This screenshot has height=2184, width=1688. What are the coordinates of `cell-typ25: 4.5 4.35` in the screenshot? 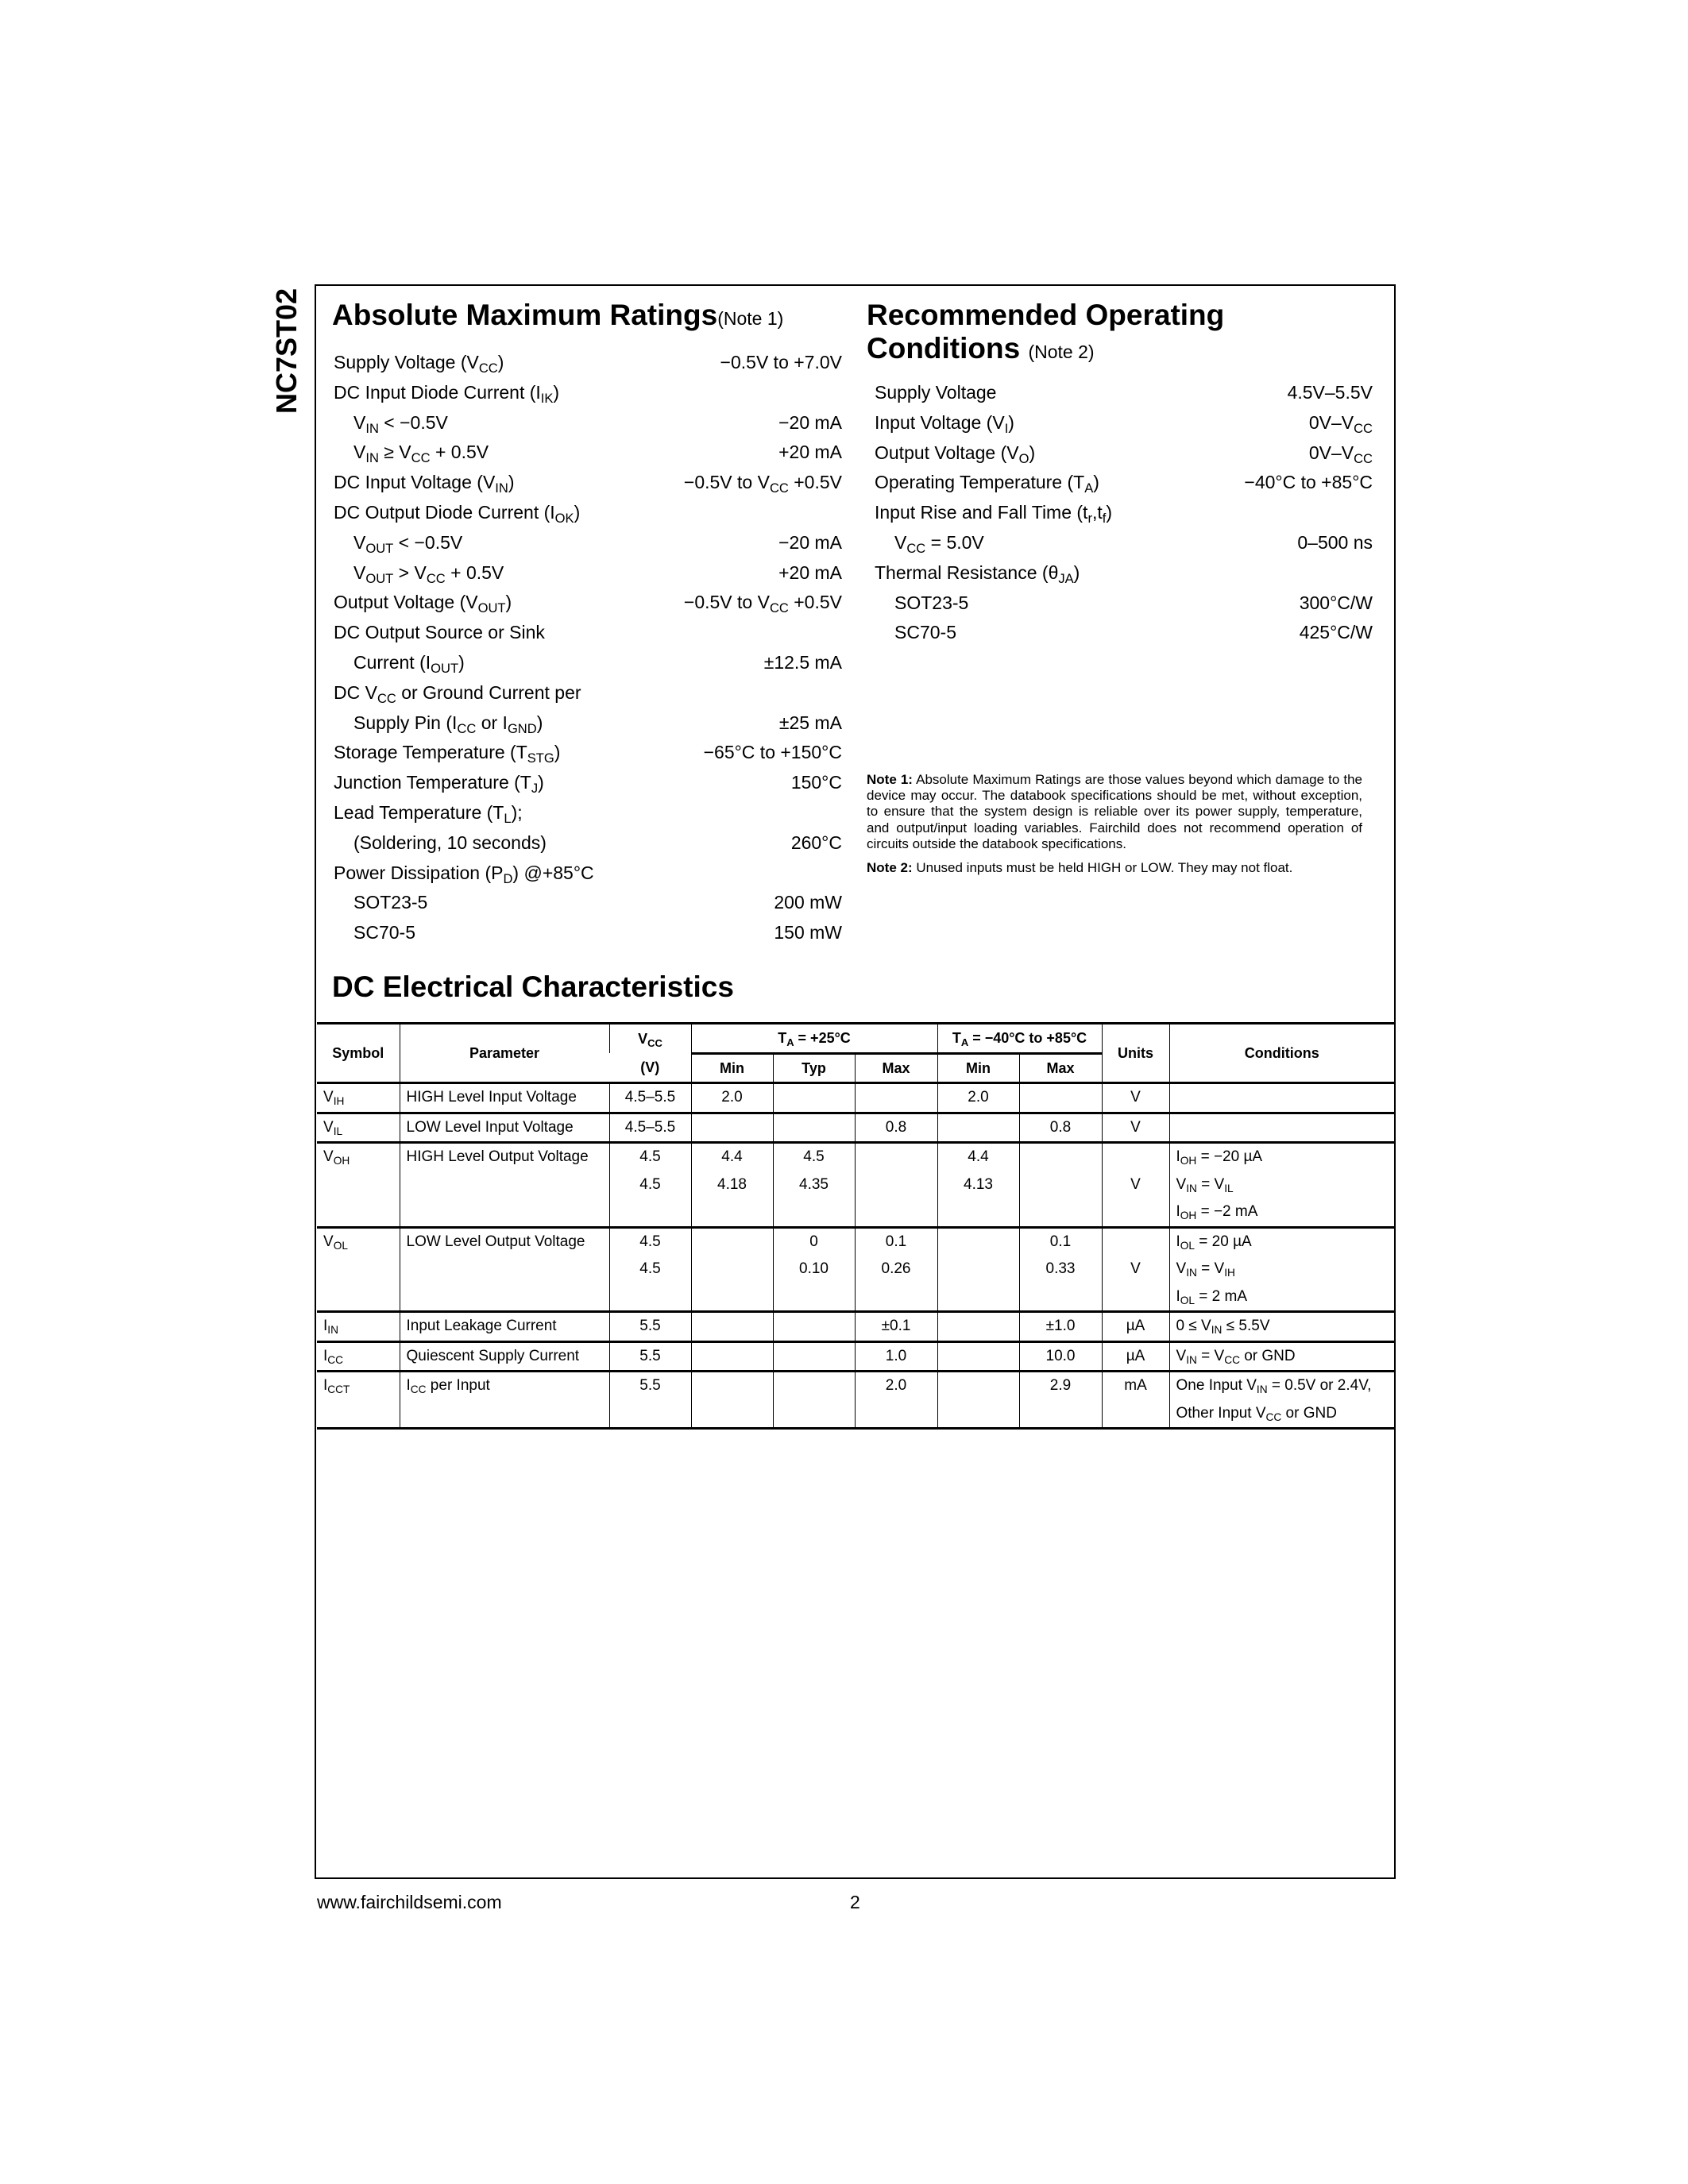 It's located at (814, 1184).